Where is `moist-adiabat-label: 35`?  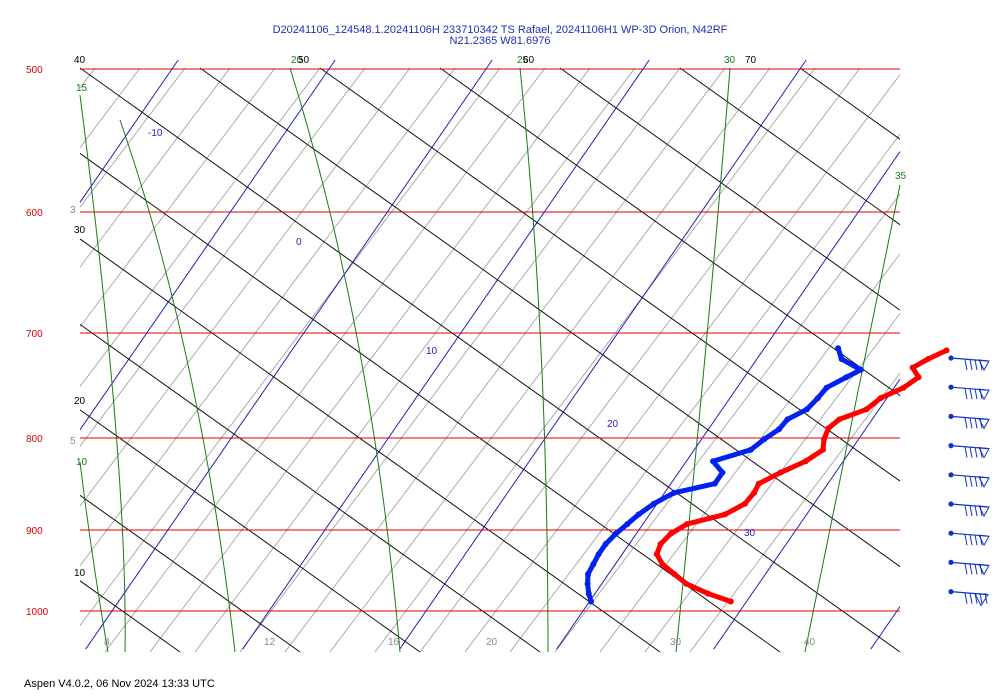 moist-adiabat-label: 35 is located at coordinates (901, 176).